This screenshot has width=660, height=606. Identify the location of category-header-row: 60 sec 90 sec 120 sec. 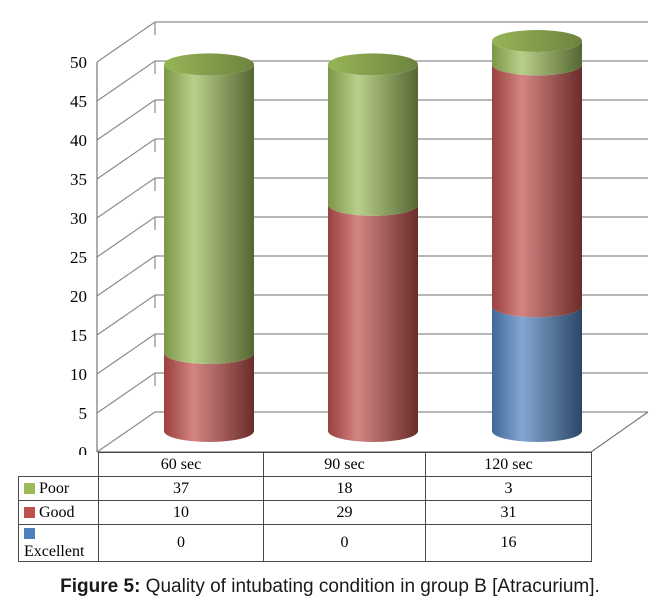
(305, 464).